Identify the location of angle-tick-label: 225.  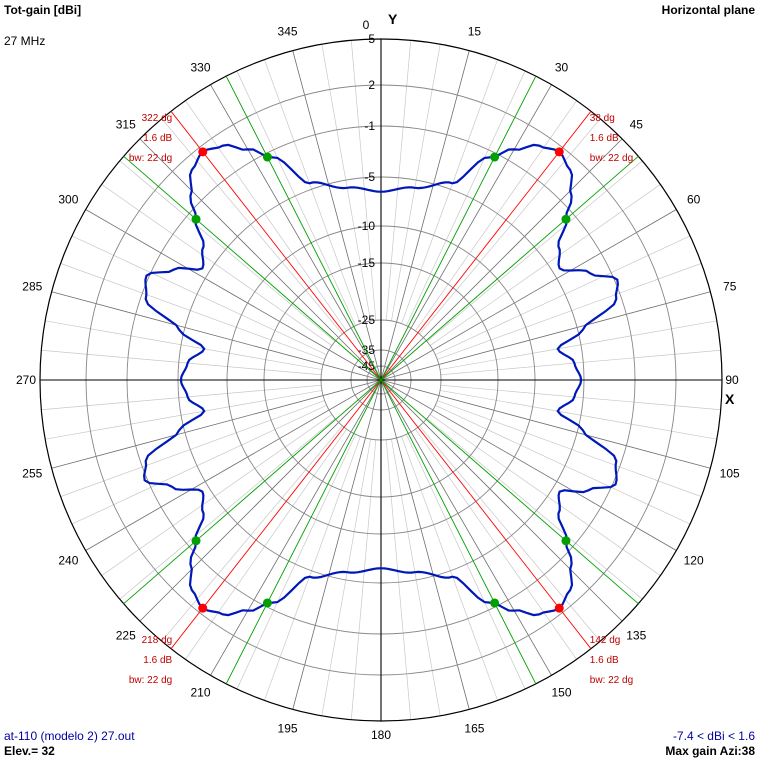
(126, 635).